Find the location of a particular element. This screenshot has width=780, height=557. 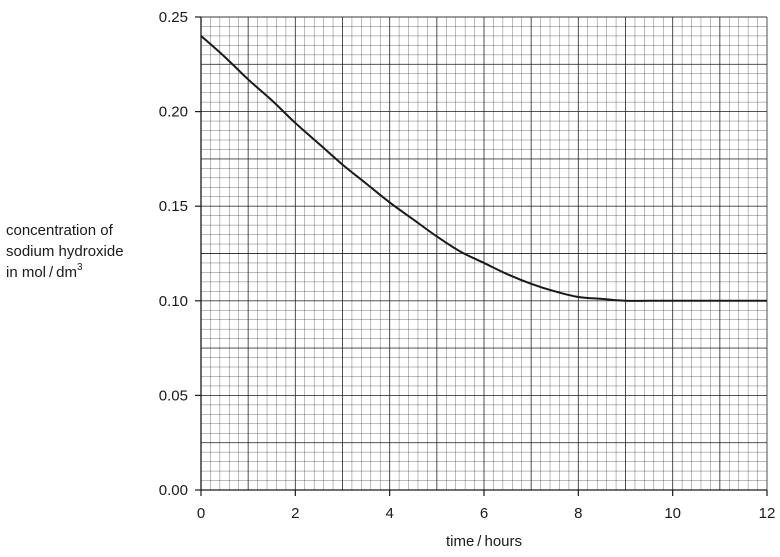

x-ticks: 0 2 4 6 8 10 12 is located at coordinates (486, 506).